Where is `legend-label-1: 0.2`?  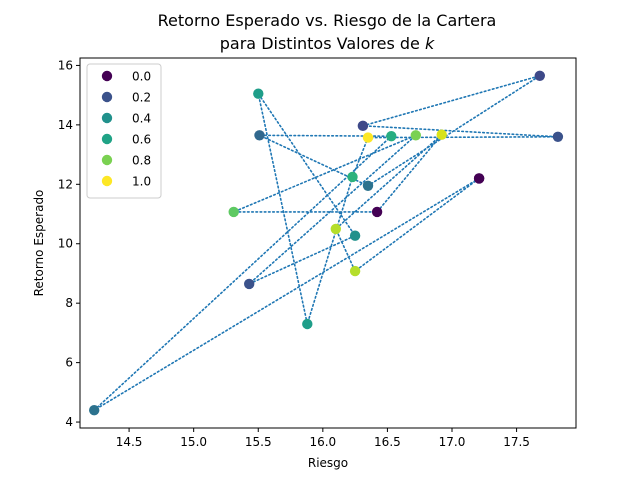
legend-label-1: 0.2 is located at coordinates (141, 98).